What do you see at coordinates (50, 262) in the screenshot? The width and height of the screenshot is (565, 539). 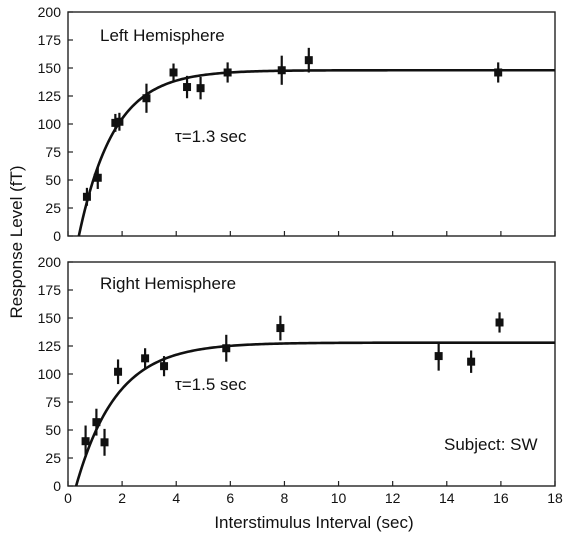 I see `right-y-tick-label: 200` at bounding box center [50, 262].